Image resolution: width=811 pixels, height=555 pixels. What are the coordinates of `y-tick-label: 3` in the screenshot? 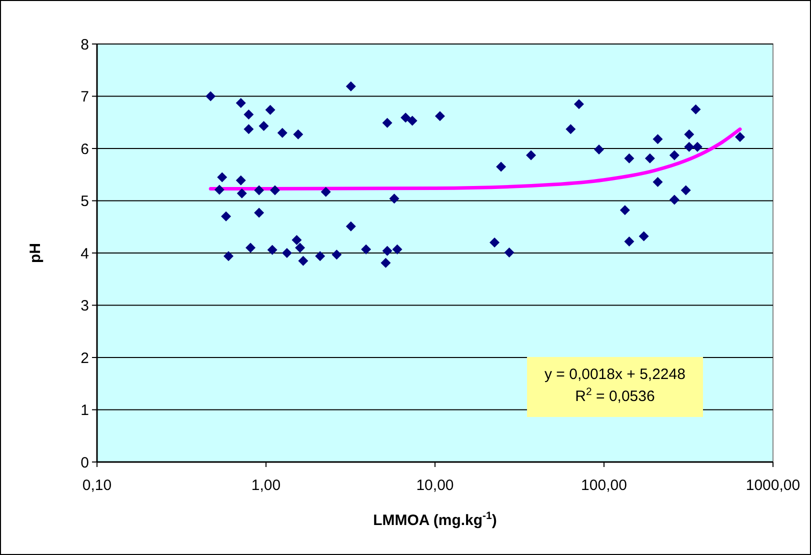 It's located at (84, 306).